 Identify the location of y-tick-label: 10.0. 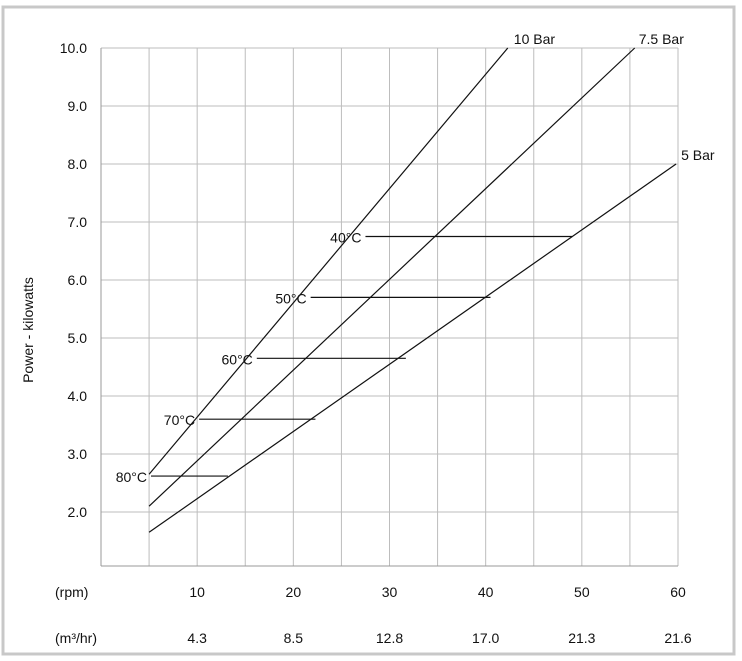
(73, 48).